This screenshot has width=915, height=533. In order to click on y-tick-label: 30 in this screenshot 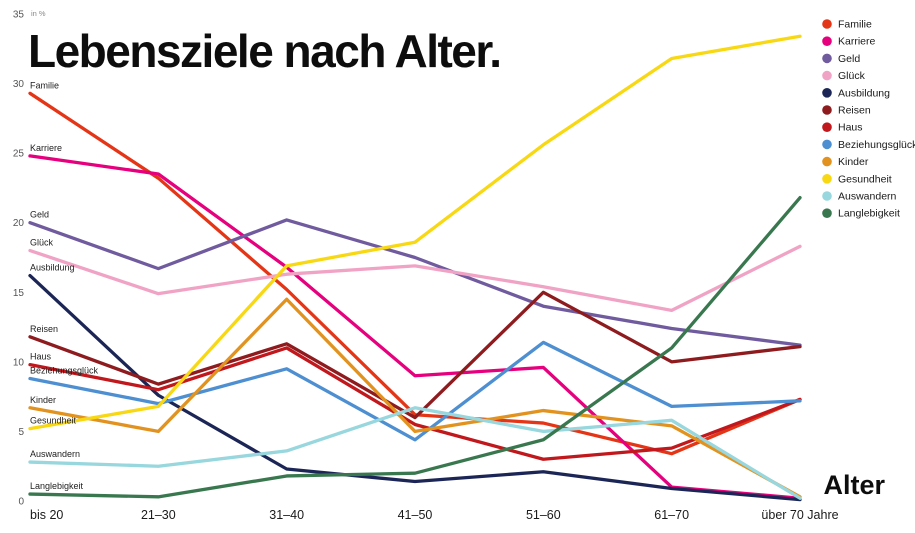, I will do `click(19, 84)`.